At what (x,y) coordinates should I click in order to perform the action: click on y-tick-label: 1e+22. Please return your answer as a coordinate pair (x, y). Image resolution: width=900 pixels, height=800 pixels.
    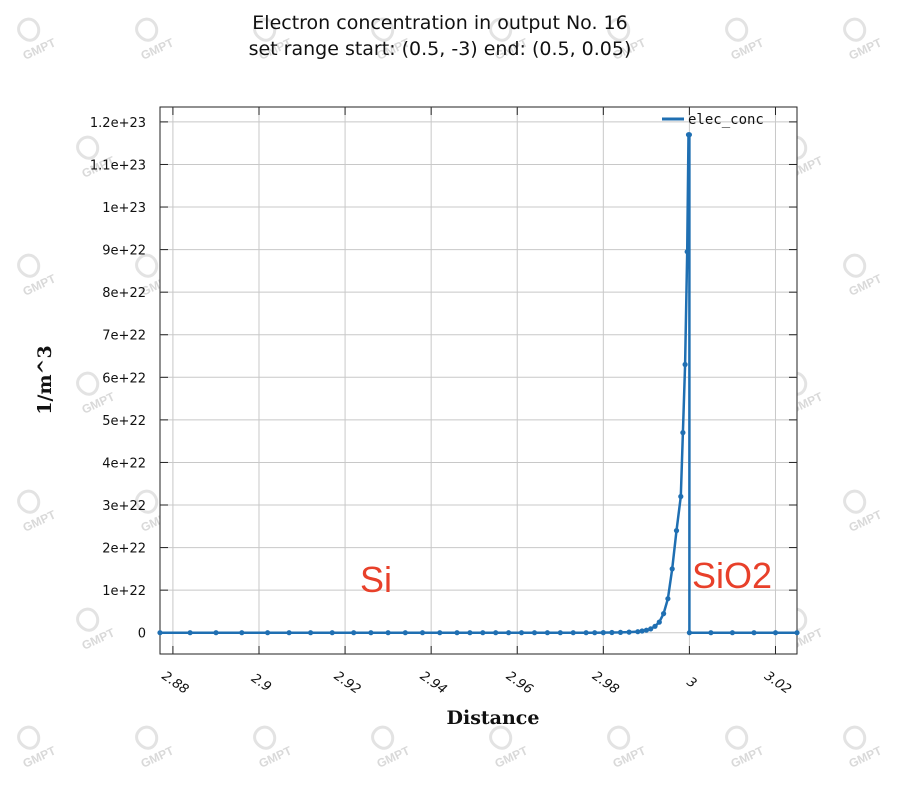
    Looking at the image, I should click on (124, 591).